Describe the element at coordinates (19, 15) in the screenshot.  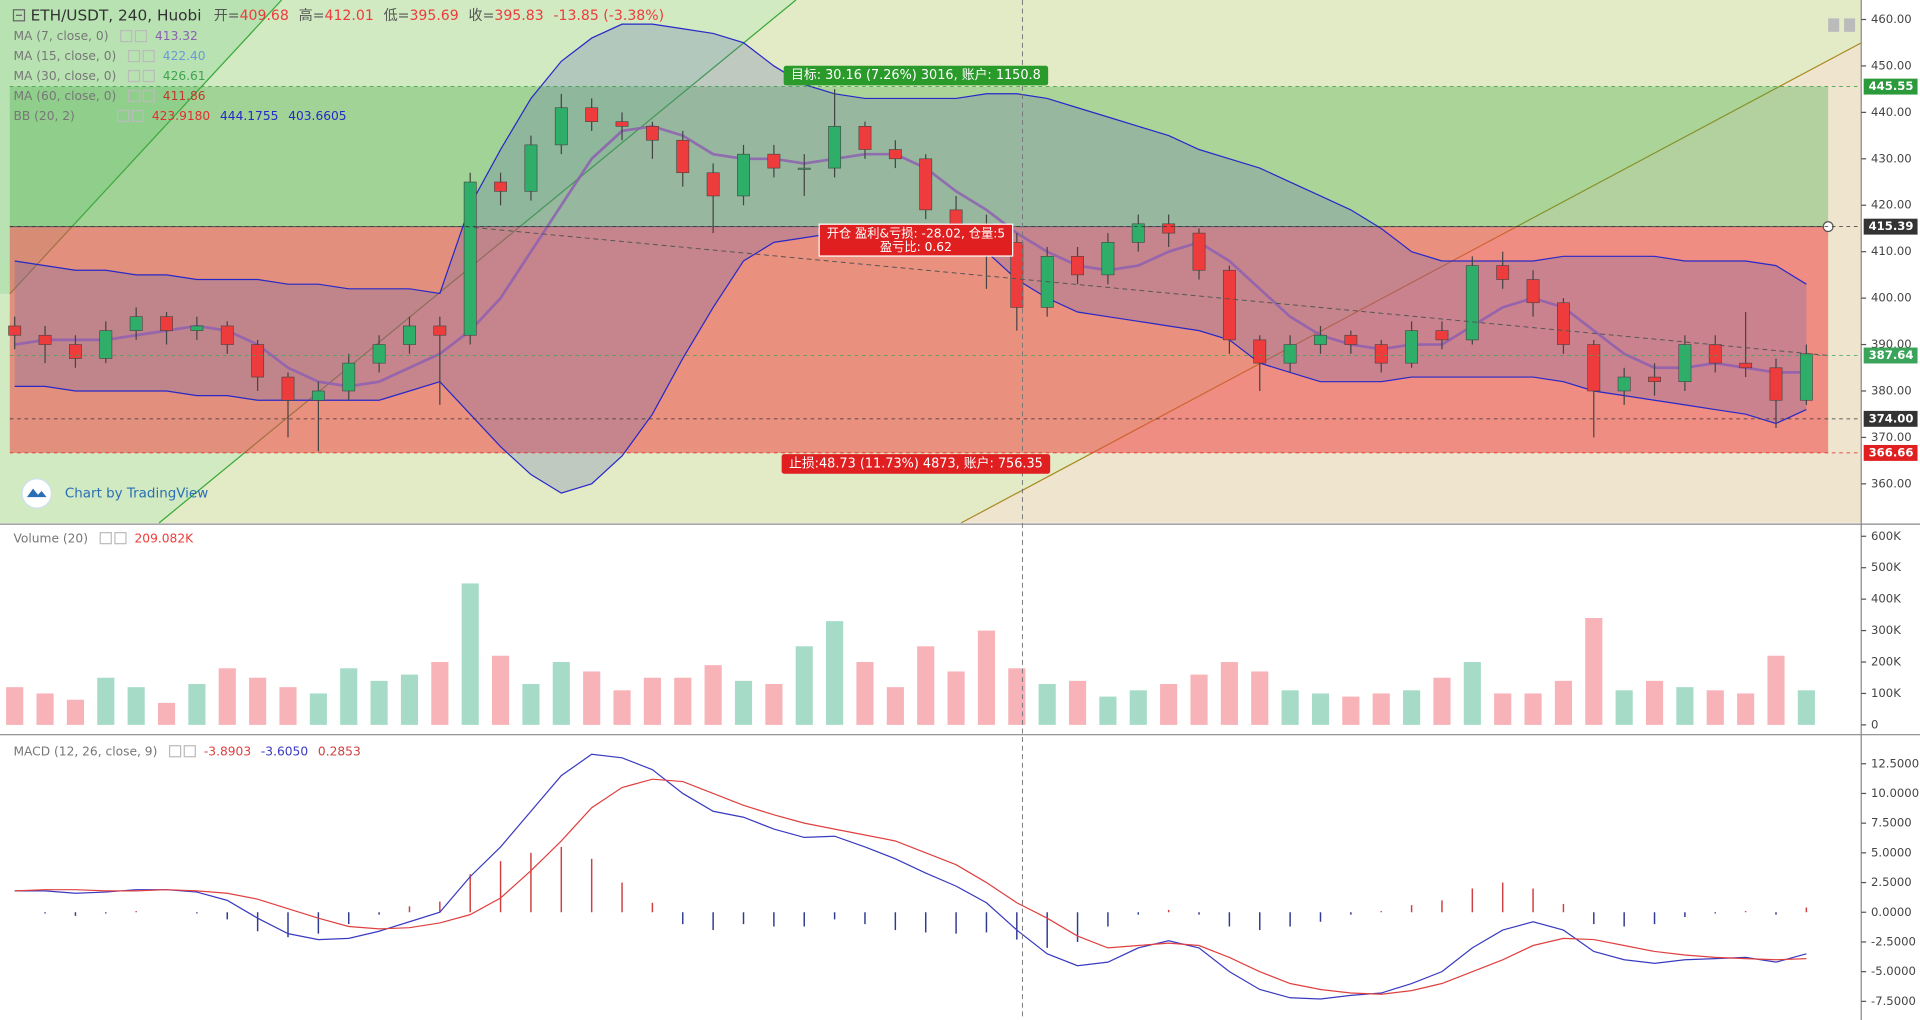
I see `collapse-icon` at that location.